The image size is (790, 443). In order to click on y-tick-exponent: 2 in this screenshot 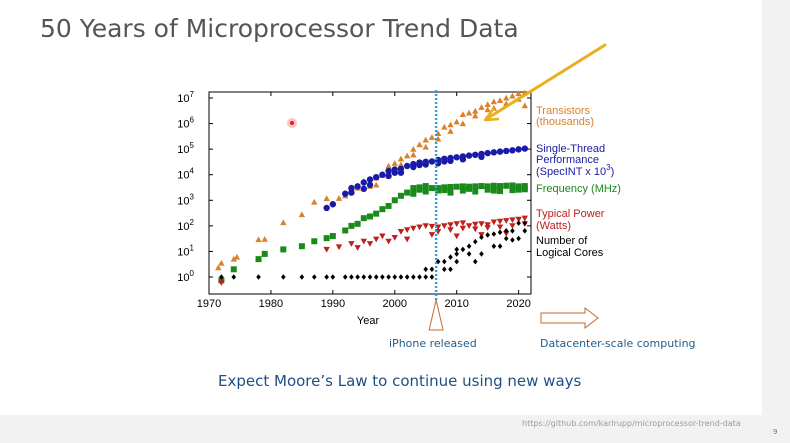, I will do `click(192, 222)`.